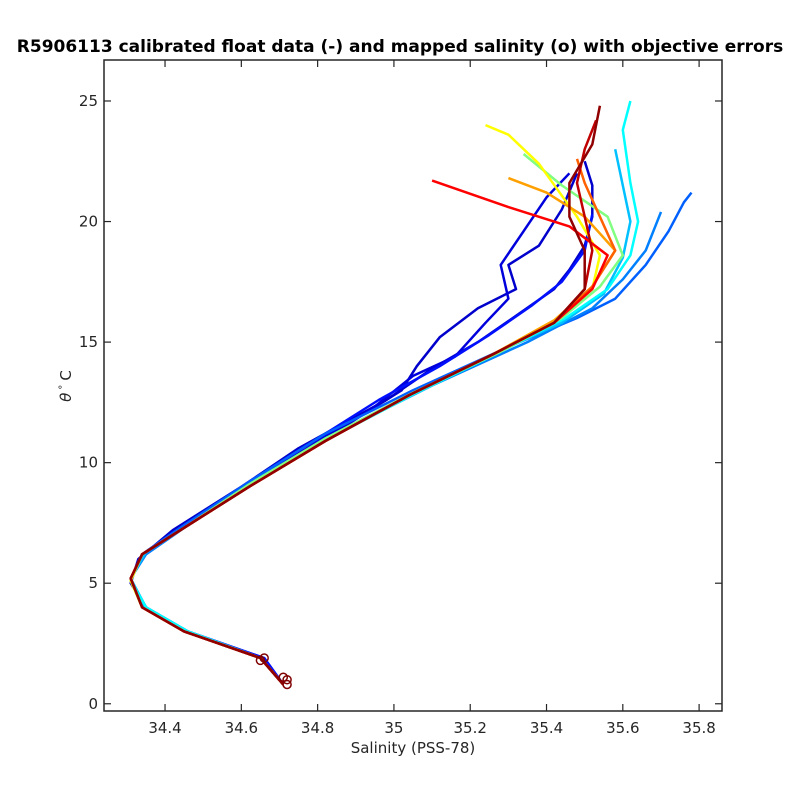 This screenshot has width=800, height=800. Describe the element at coordinates (88, 222) in the screenshot. I see `y-tick-label: 20` at that location.